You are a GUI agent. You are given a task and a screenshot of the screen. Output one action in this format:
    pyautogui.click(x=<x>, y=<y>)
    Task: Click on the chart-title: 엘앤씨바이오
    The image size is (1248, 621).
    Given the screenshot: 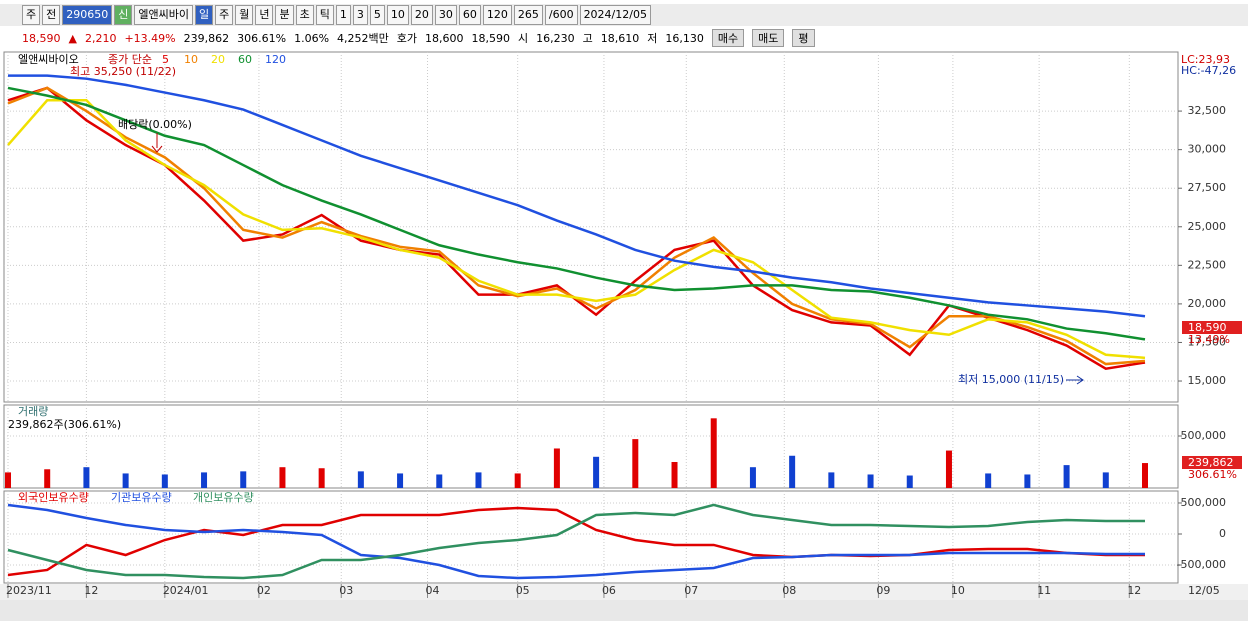 What is the action you would take?
    pyautogui.click(x=48, y=59)
    